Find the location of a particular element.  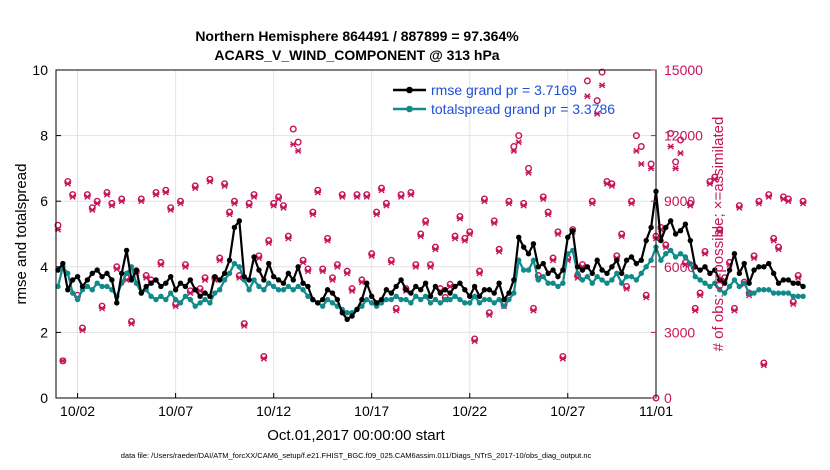

y2-tick-label-4: 12000 is located at coordinates (683, 136).